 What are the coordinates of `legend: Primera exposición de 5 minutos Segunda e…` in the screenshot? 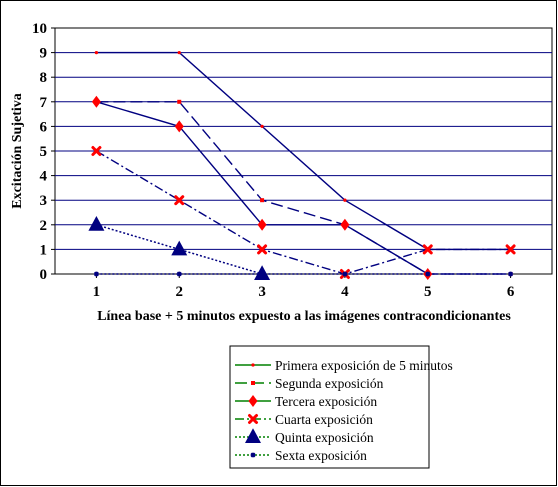 It's located at (341, 407).